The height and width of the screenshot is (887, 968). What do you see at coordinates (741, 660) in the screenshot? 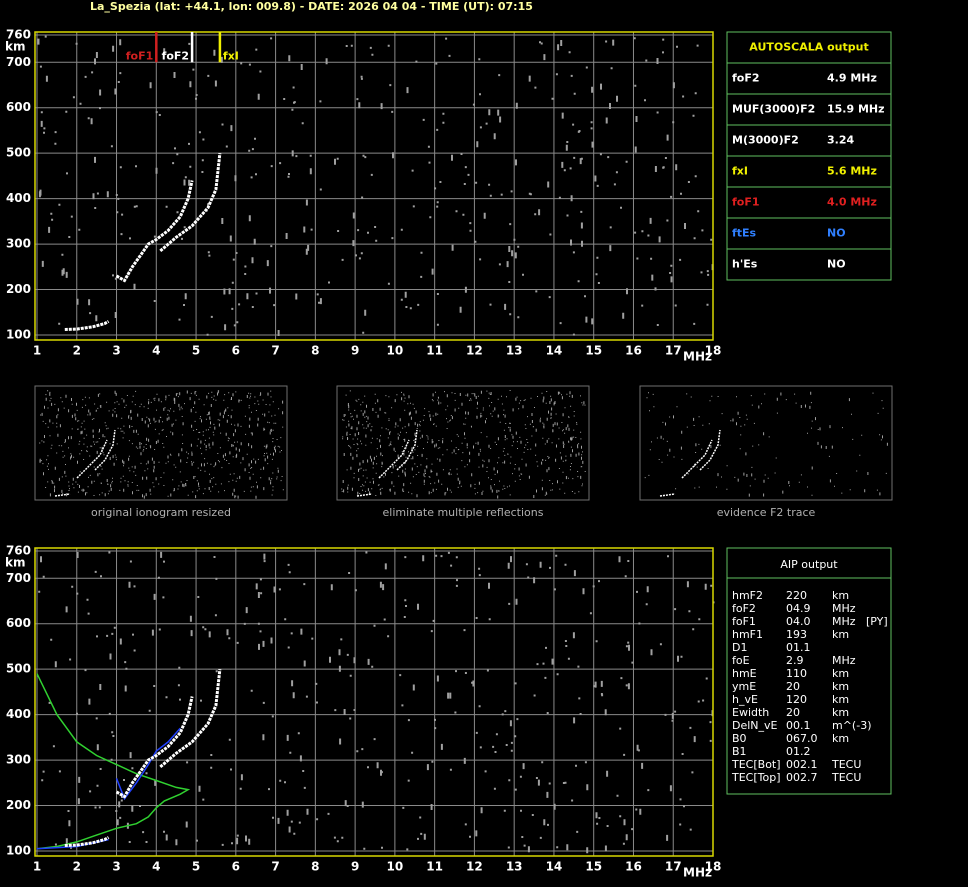
I see `aip-cell: foE` at bounding box center [741, 660].